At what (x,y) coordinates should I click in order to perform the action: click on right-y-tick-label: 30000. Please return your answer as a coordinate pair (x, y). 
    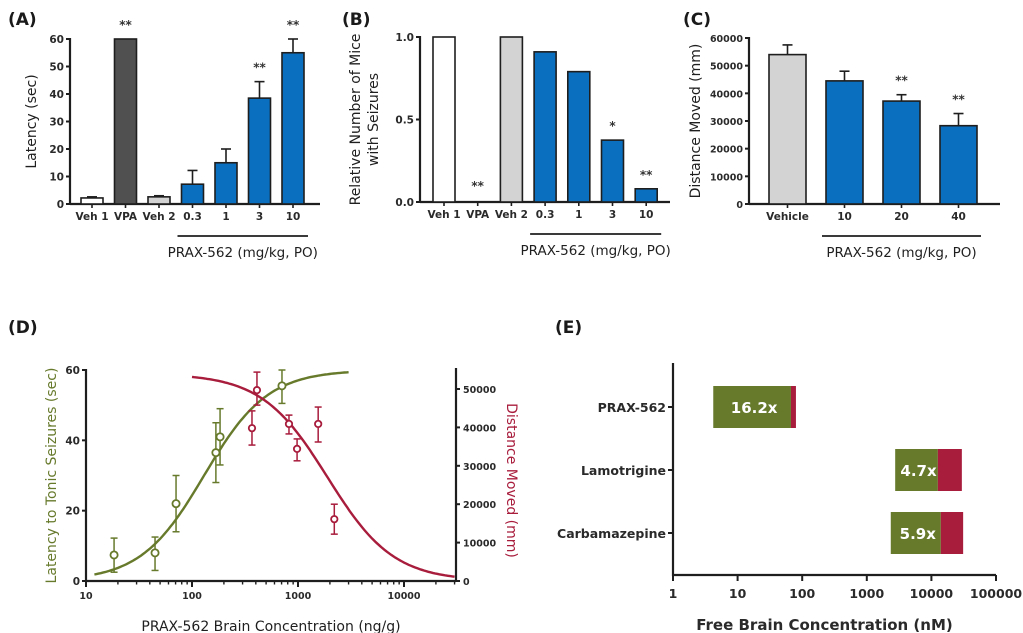
    Looking at the image, I should click on (479, 467).